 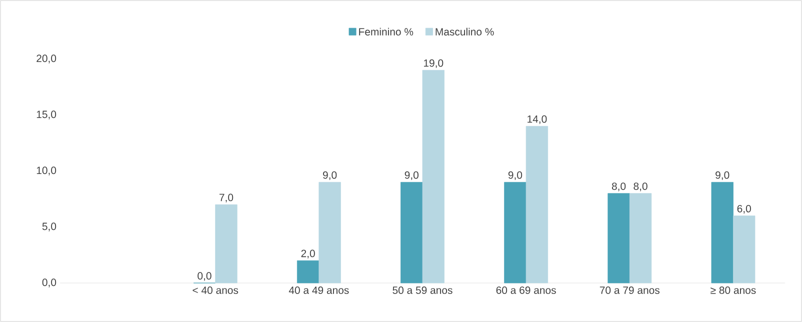 I want to click on x-tick-label: 50 a 59 anos, so click(x=422, y=290).